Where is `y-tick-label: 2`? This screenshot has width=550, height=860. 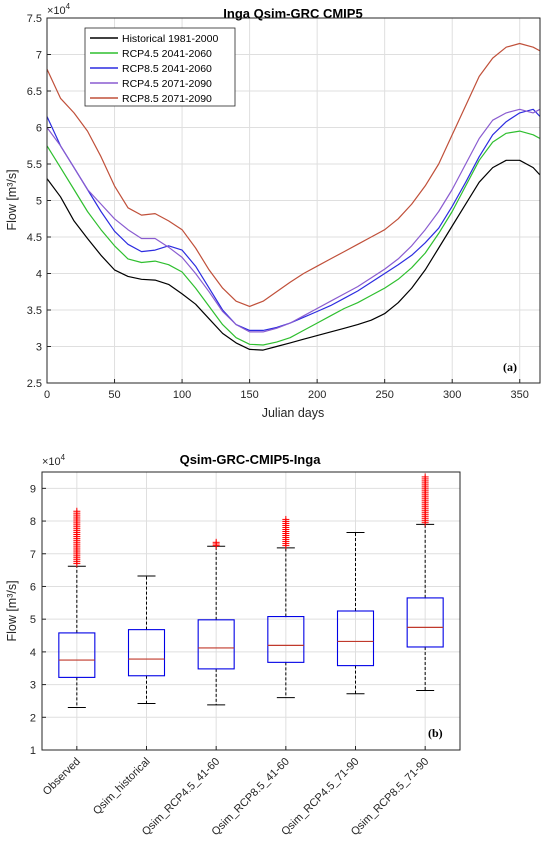 y-tick-label: 2 is located at coordinates (33, 718).